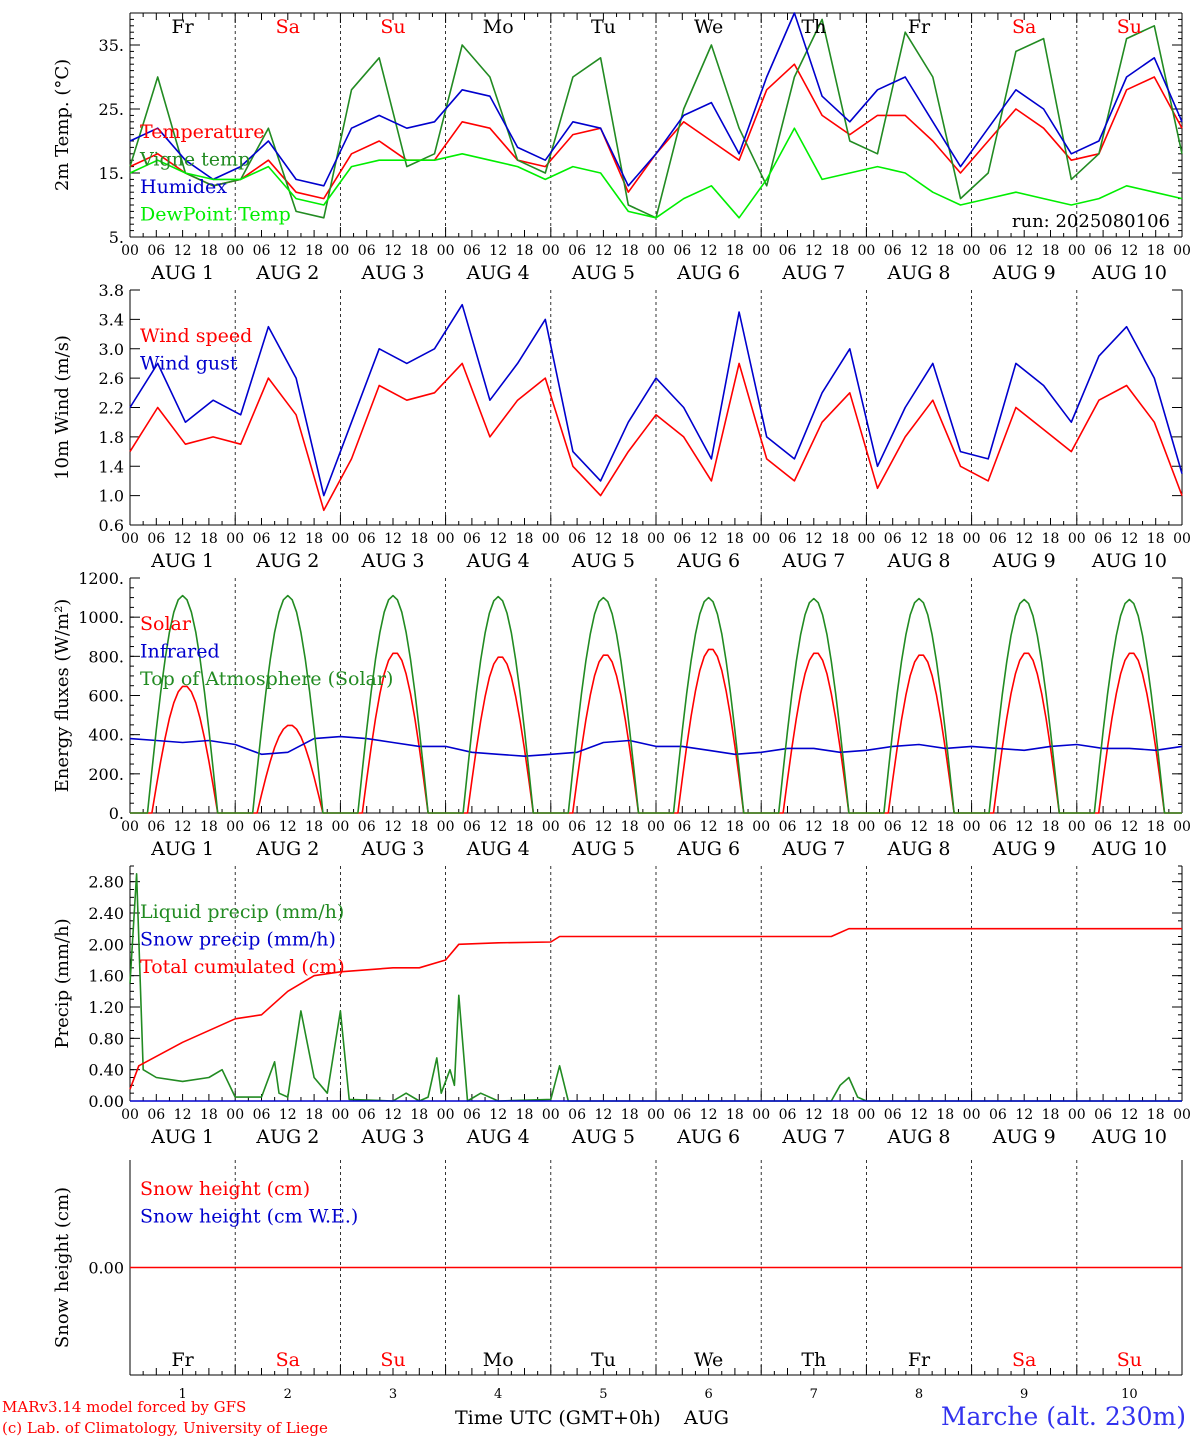 The image size is (1194, 1440). Describe the element at coordinates (111, 319) in the screenshot. I see `y-tick-label: 3.4` at that location.